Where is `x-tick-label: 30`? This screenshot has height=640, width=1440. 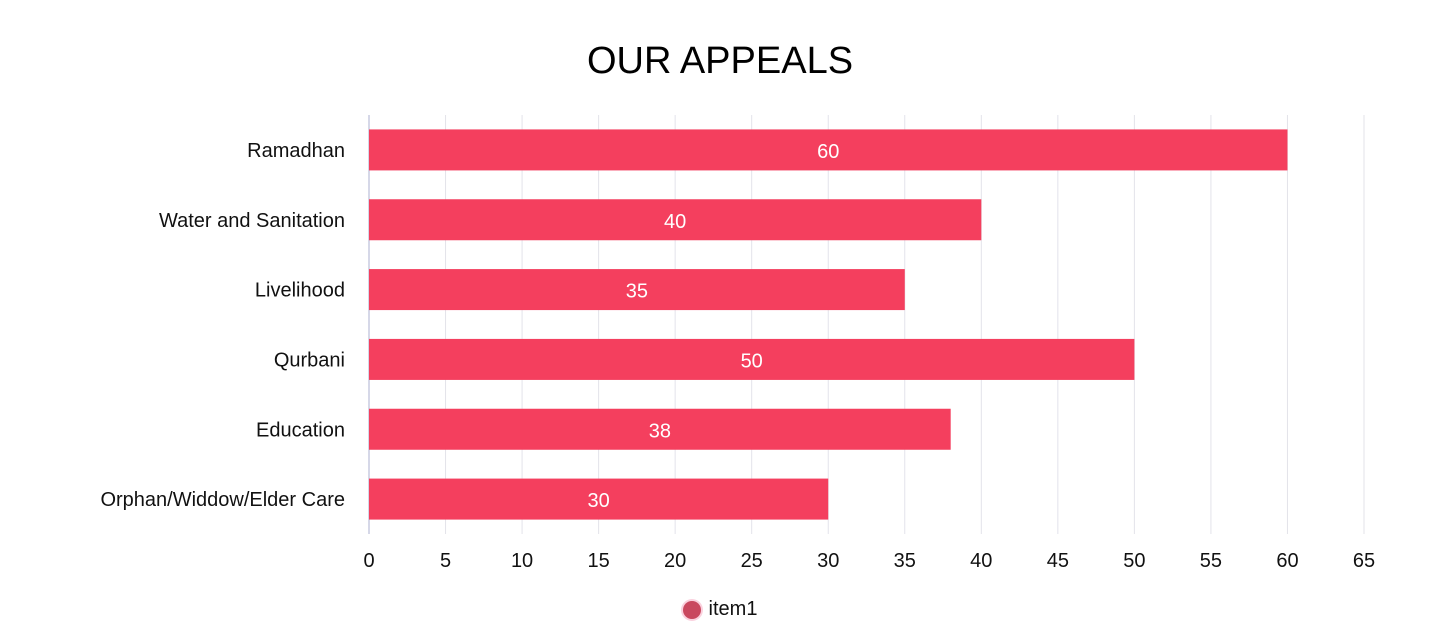 x-tick-label: 30 is located at coordinates (828, 561).